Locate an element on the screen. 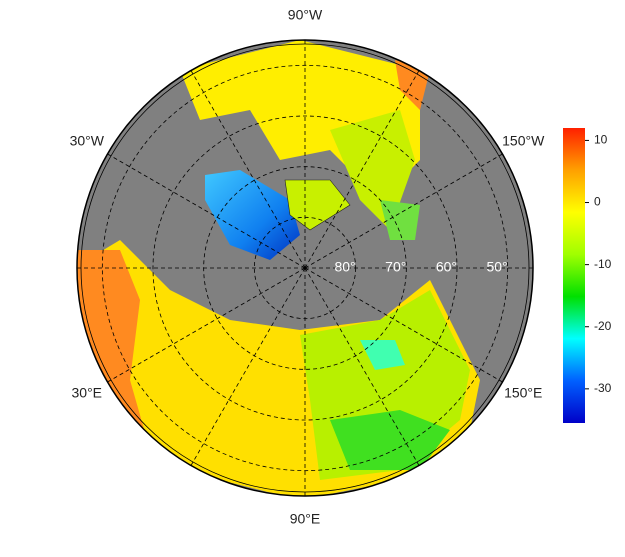  colorbar-label: 10 is located at coordinates (601, 140).